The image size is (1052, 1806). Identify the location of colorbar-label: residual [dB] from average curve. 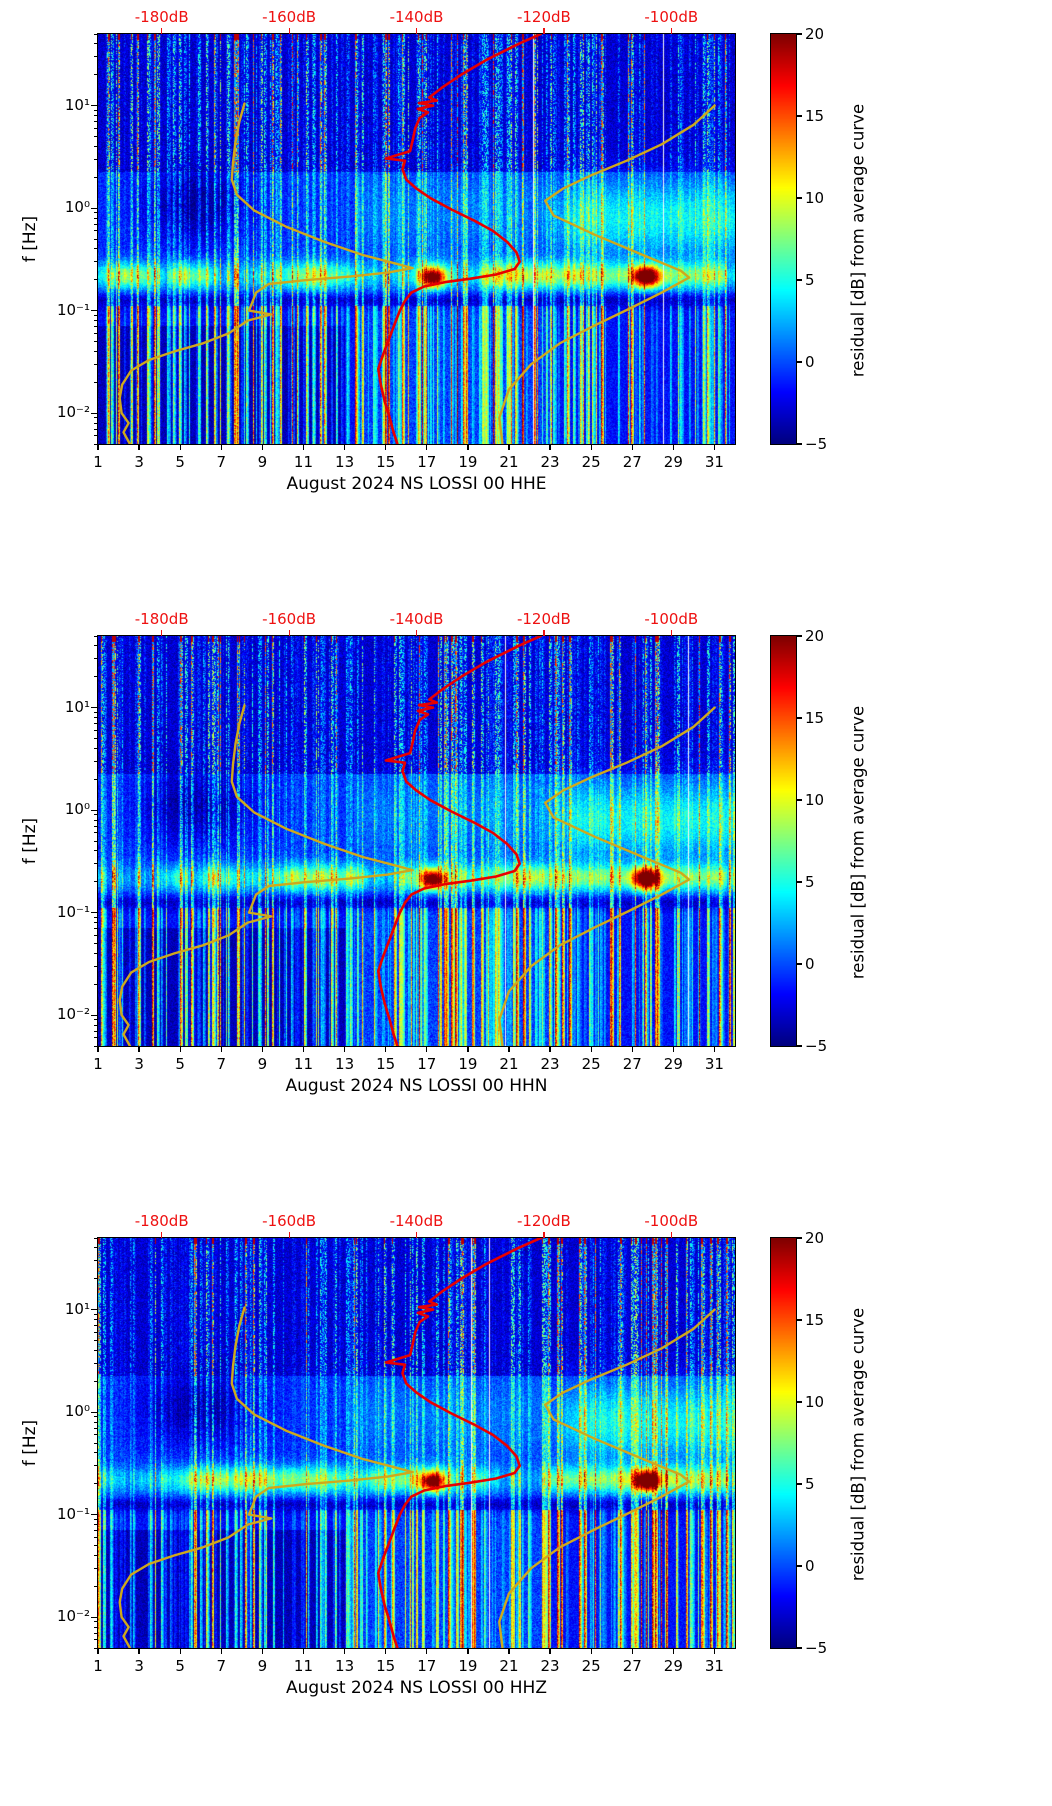
(858, 1444).